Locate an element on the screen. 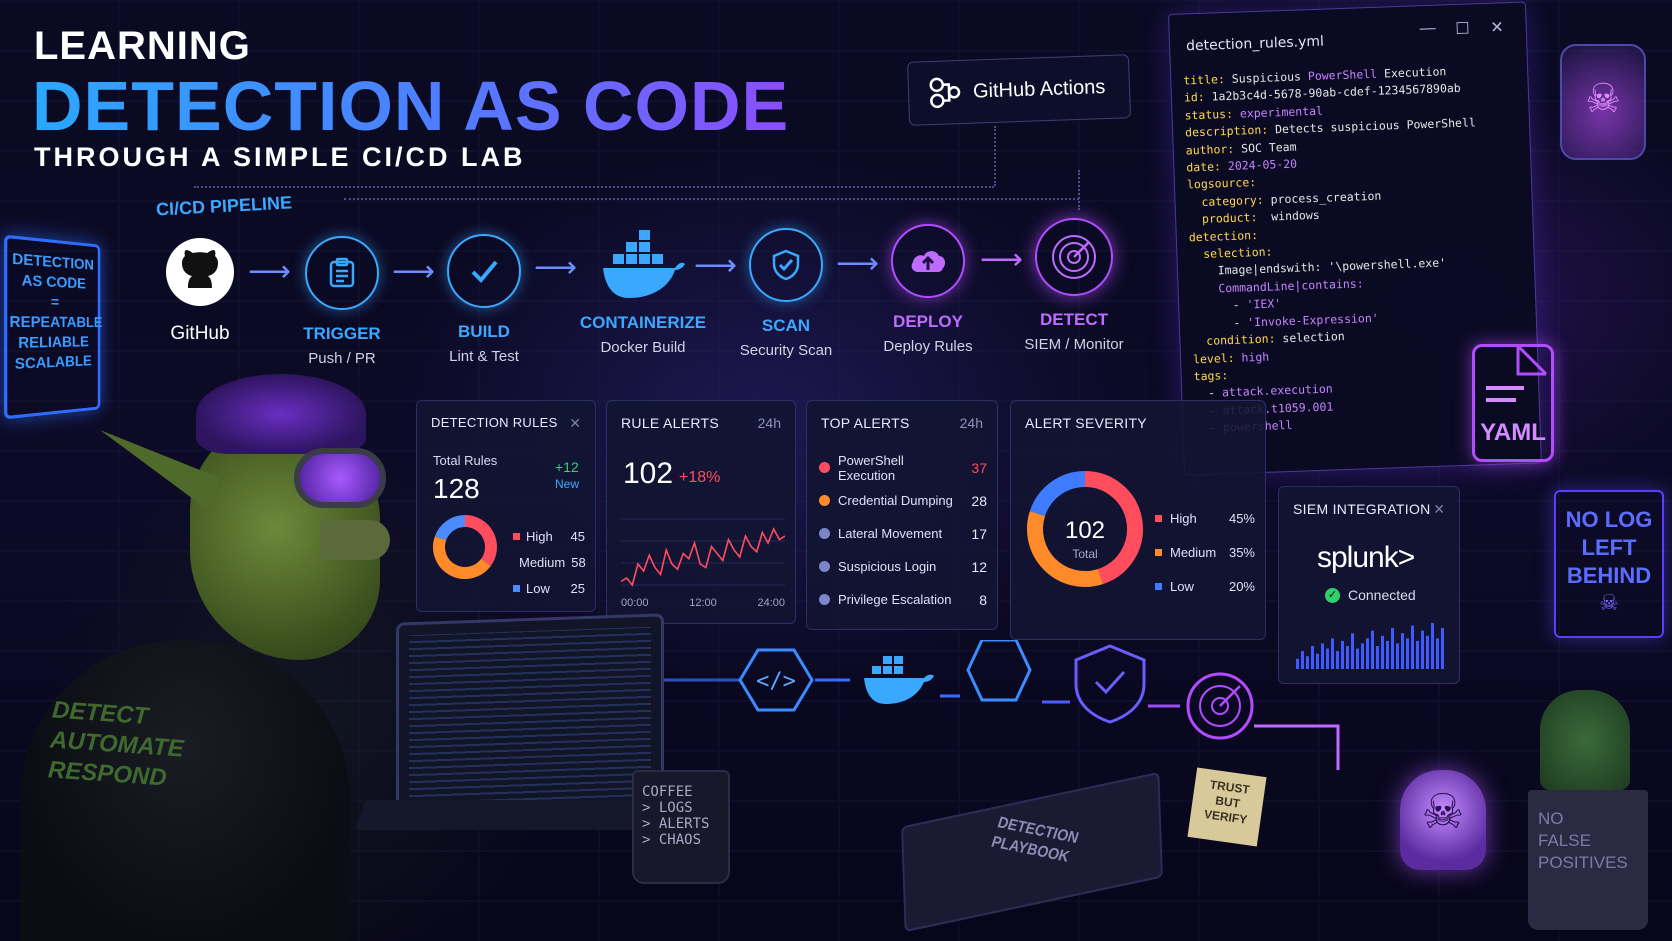 The width and height of the screenshot is (1672, 941). legend-value: 45% is located at coordinates (1241, 518).